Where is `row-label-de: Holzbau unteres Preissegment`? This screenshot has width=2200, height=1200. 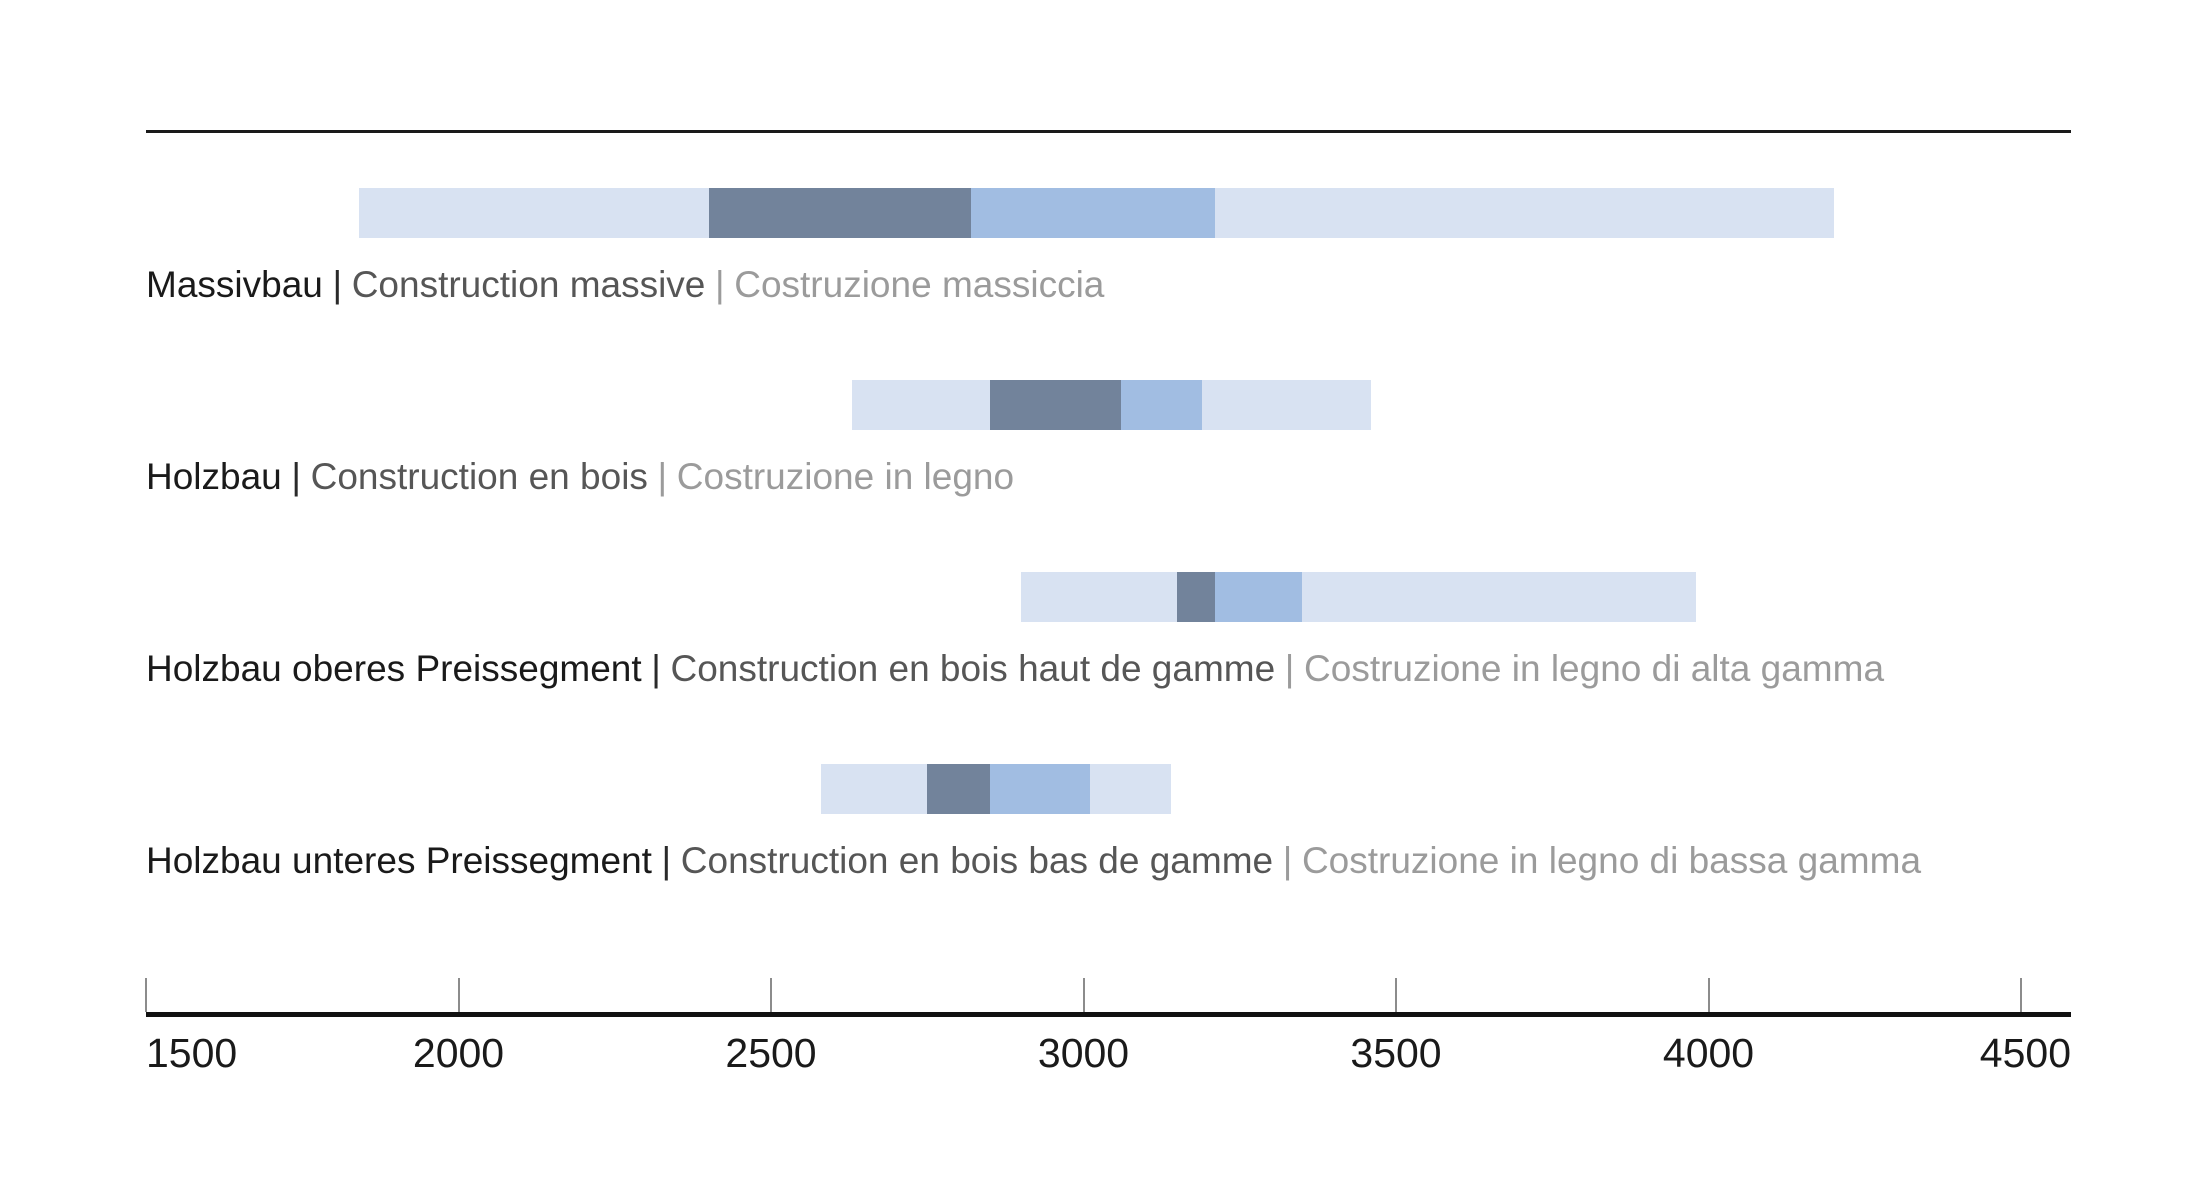
row-label-de: Holzbau unteres Preissegment is located at coordinates (399, 860).